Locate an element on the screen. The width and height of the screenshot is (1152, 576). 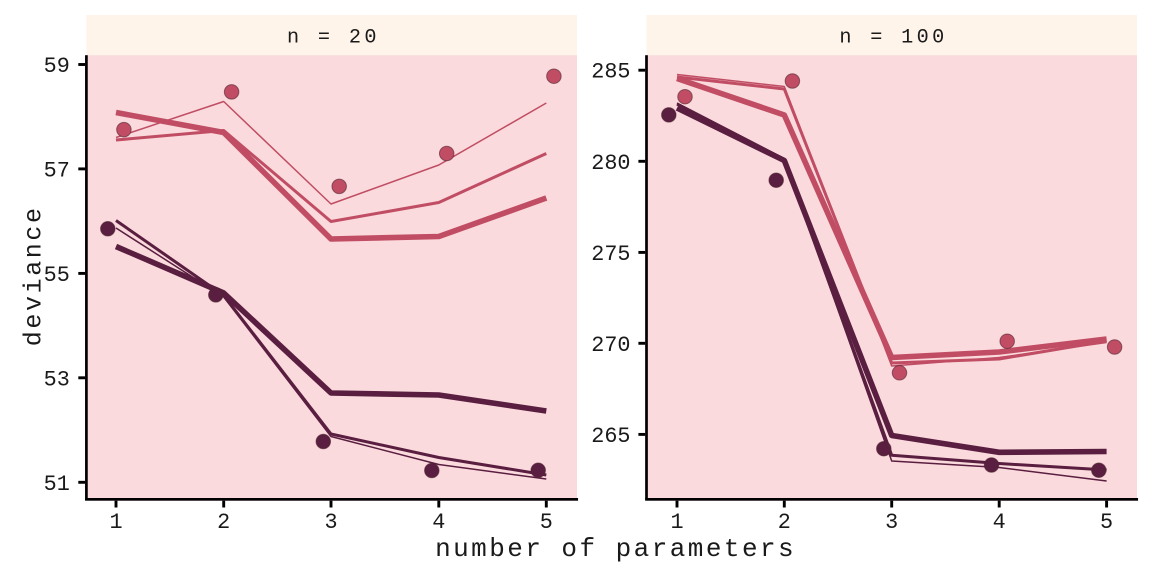
svg-text: 59 is located at coordinates (57, 66).